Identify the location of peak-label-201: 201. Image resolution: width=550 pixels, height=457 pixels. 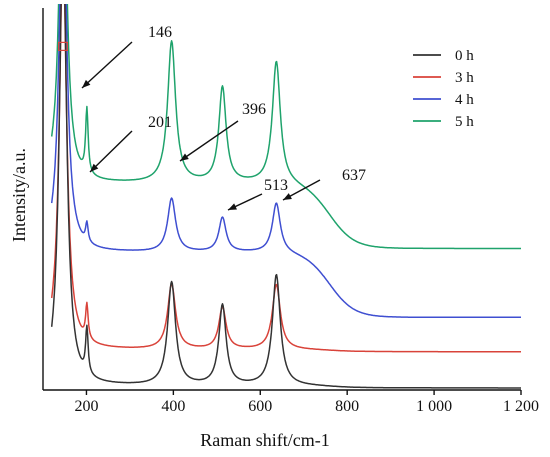
(160, 122).